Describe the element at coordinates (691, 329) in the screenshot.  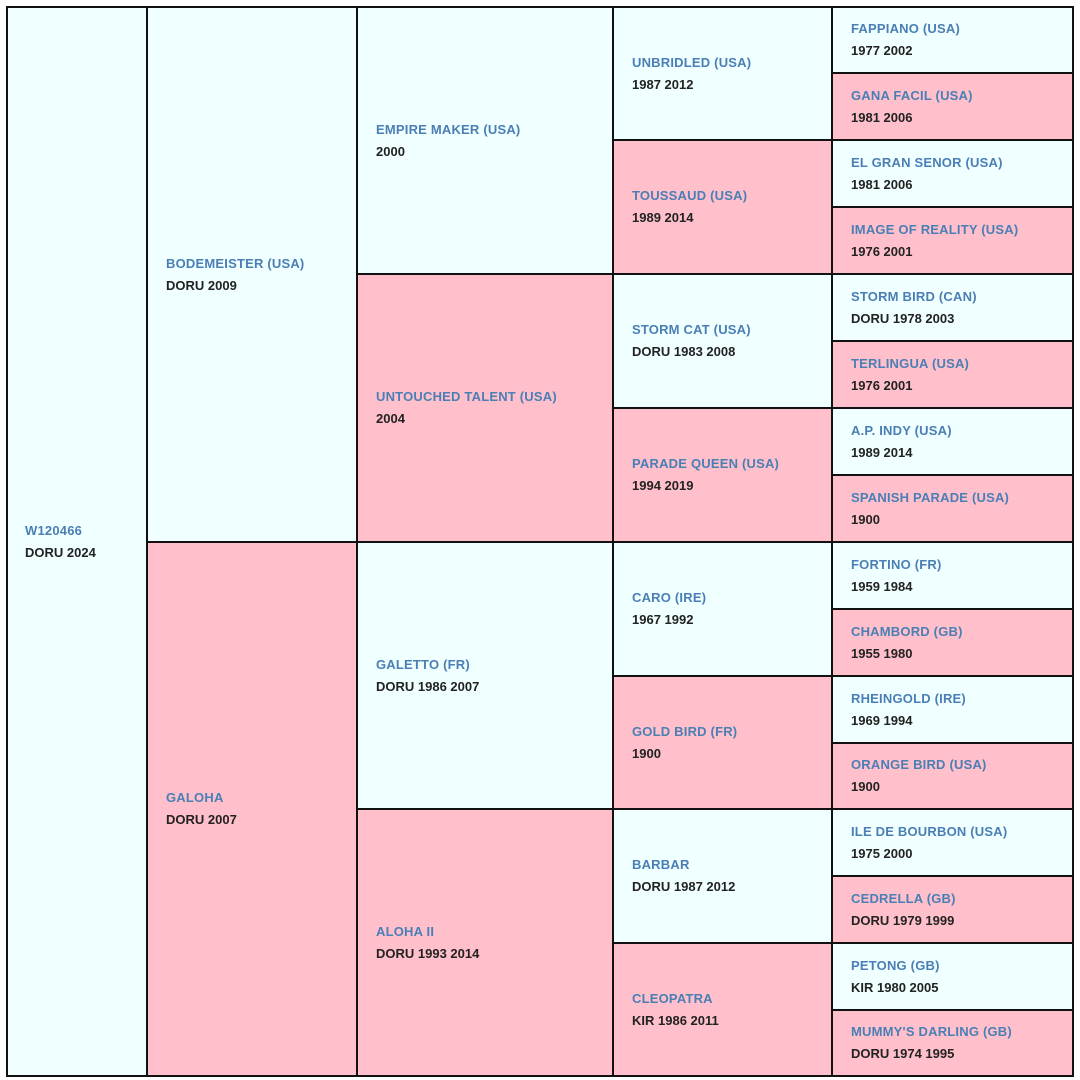
I see `horse-name-link: STORM CAT (USA)` at that location.